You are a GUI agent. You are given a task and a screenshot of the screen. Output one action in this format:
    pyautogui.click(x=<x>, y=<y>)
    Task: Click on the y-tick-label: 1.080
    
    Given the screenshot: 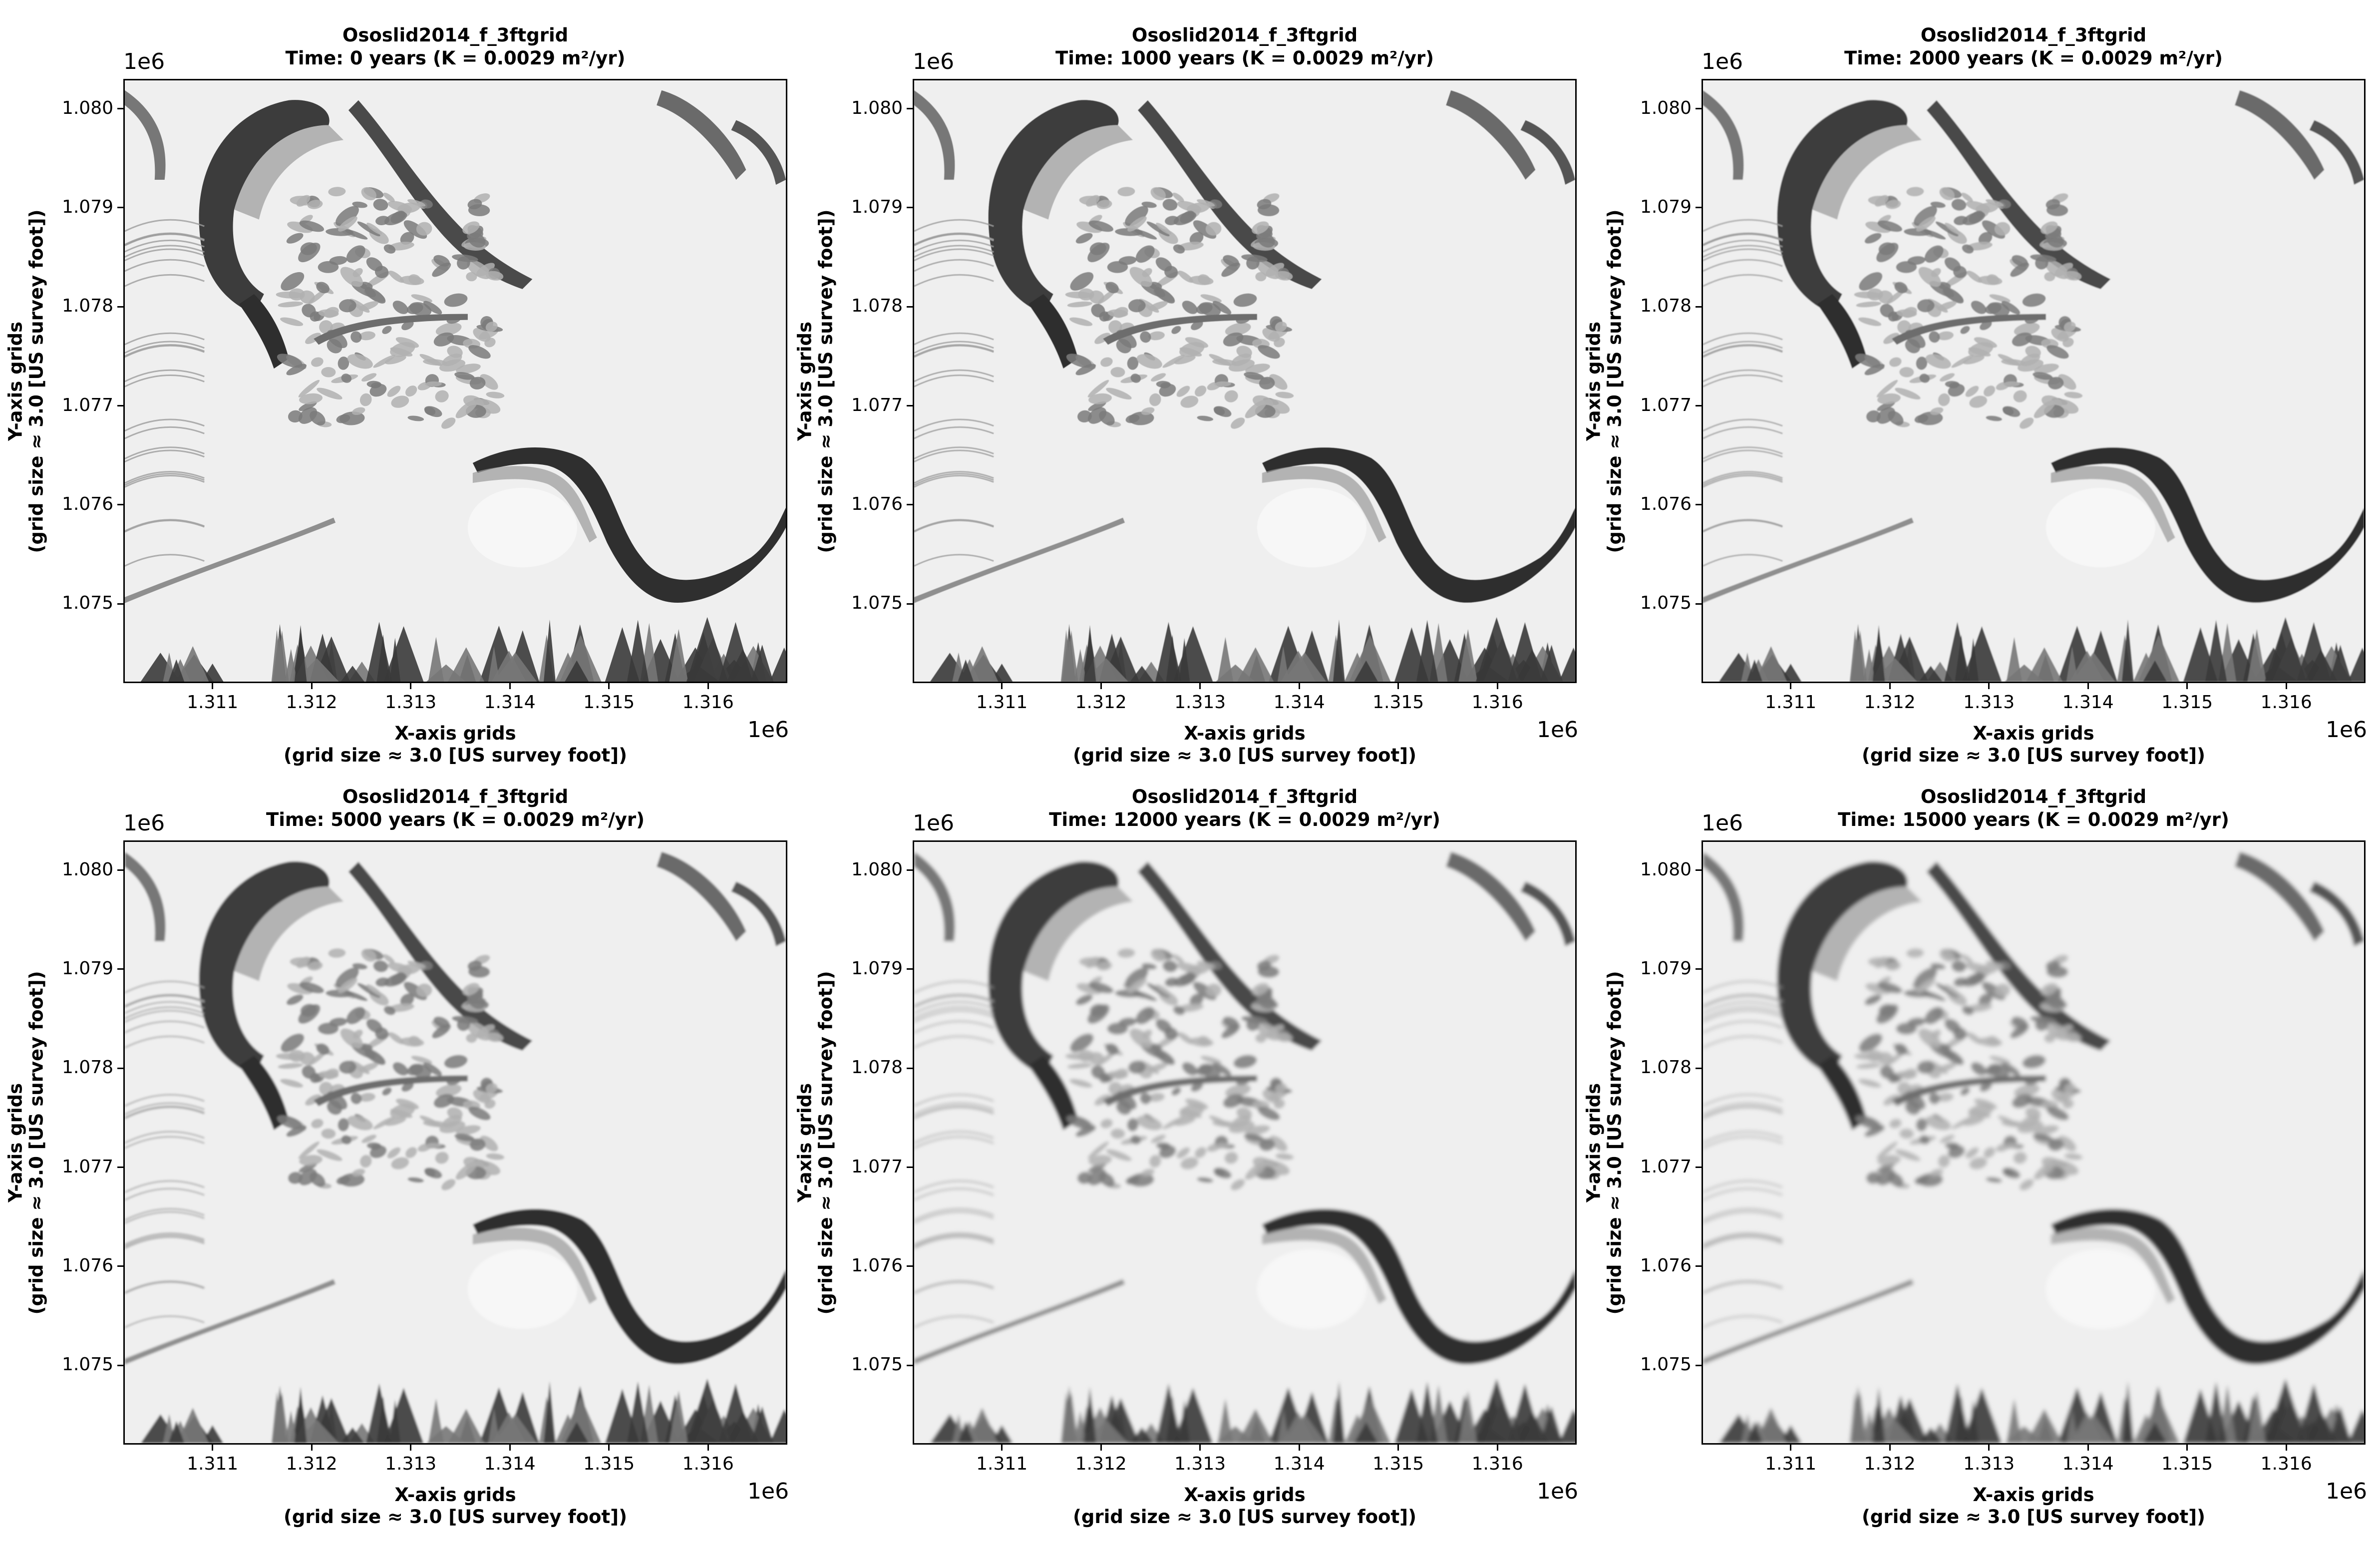 What is the action you would take?
    pyautogui.click(x=877, y=869)
    